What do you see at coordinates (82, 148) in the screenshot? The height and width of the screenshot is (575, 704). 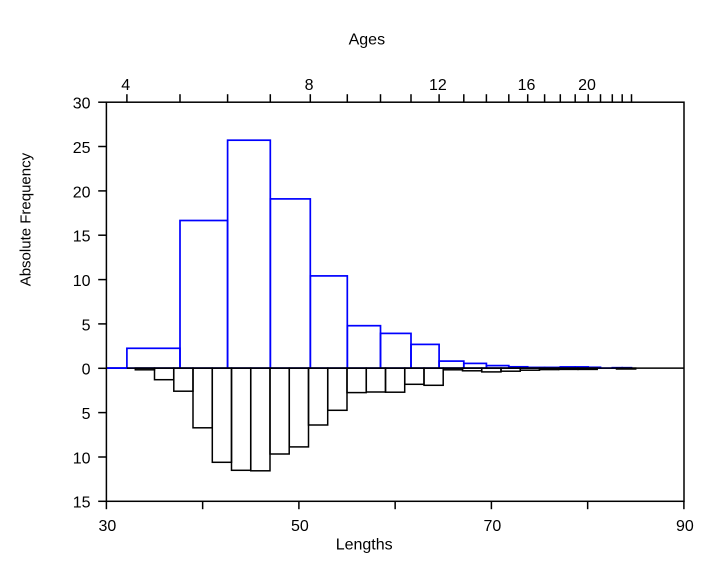 I see `svg-text: 25` at bounding box center [82, 148].